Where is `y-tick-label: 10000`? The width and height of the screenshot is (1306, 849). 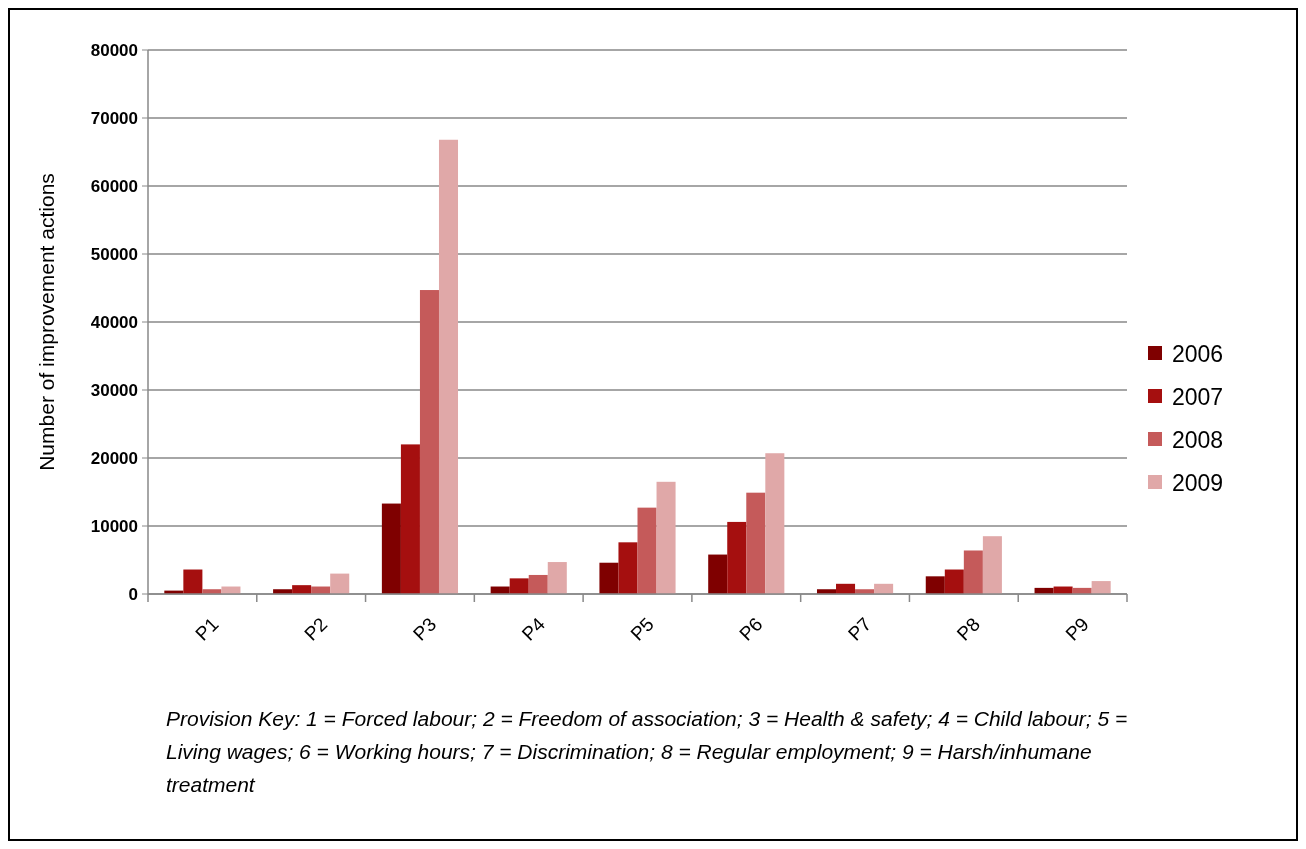 y-tick-label: 10000 is located at coordinates (114, 526).